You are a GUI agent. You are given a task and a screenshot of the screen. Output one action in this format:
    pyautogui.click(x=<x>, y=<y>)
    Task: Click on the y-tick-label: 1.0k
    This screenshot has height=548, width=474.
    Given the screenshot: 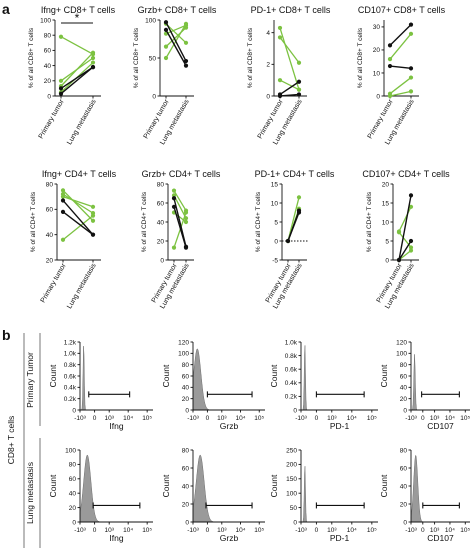 What is the action you would take?
    pyautogui.click(x=70, y=354)
    